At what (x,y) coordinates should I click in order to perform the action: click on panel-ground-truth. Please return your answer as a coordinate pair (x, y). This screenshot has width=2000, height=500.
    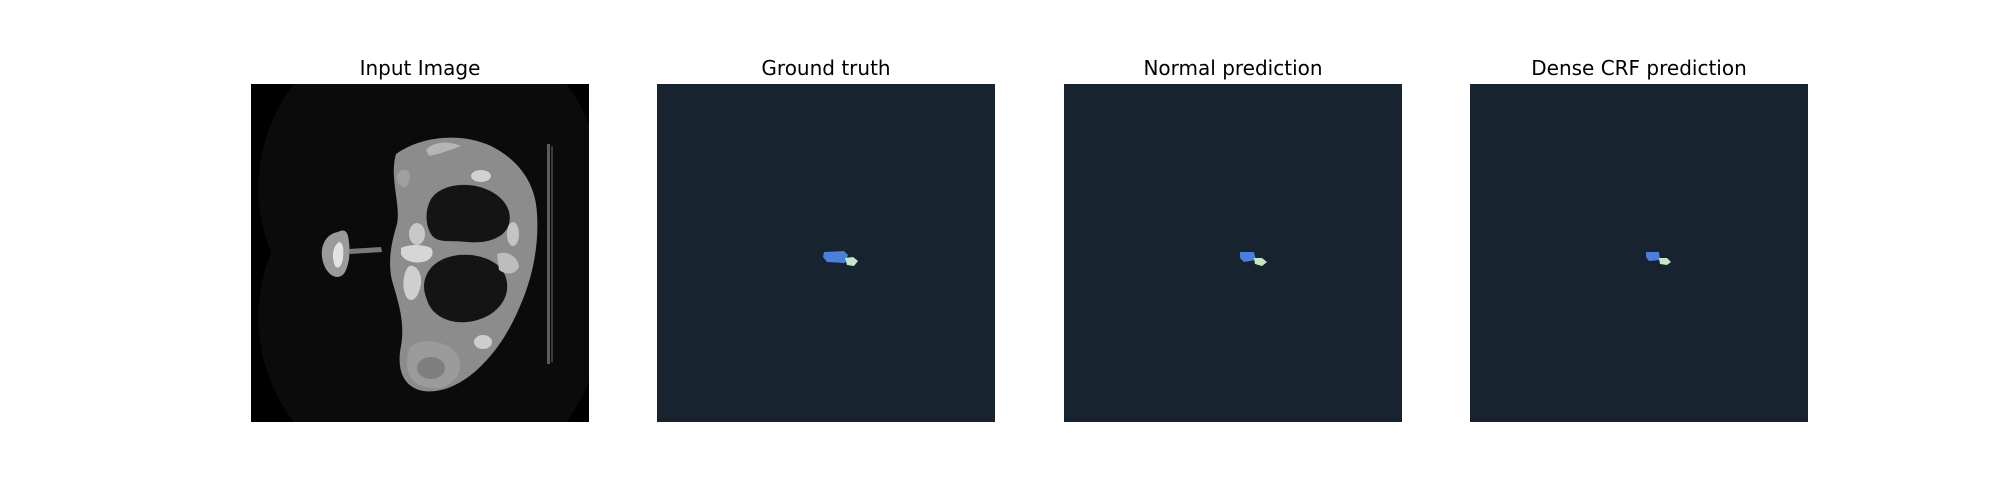
    Looking at the image, I should click on (826, 253).